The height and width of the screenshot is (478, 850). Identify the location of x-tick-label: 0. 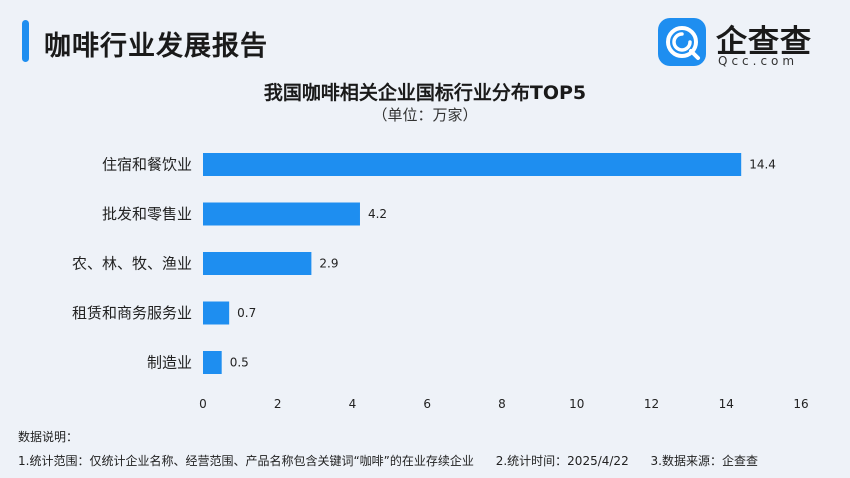
(203, 404).